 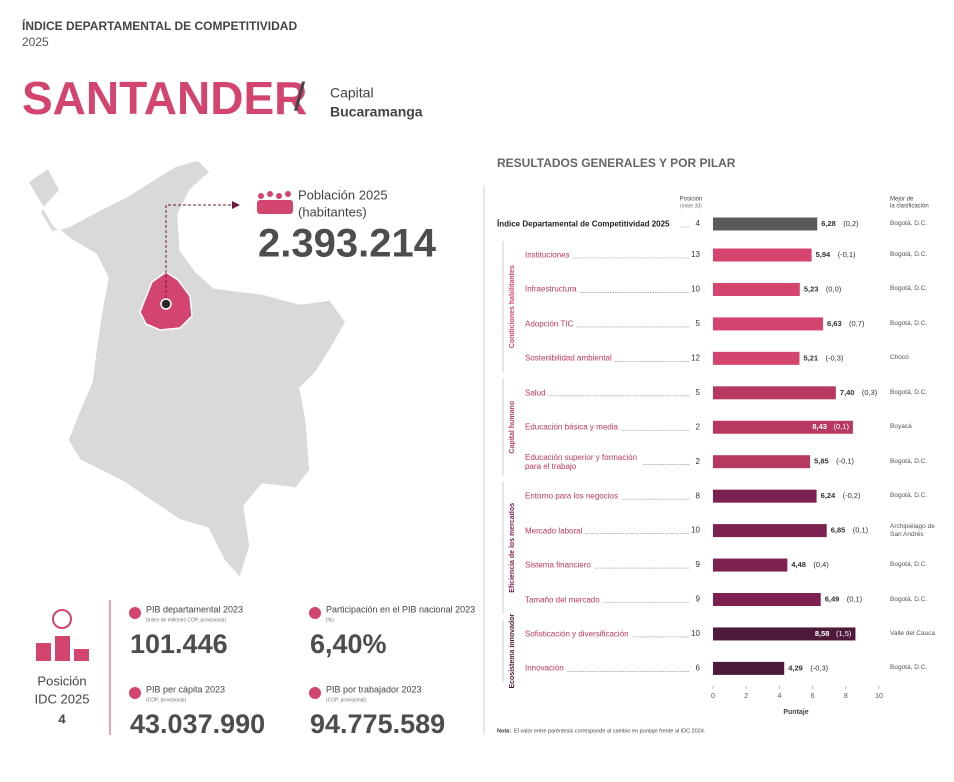 What do you see at coordinates (779, 696) in the screenshot?
I see `x-tick-label: 4` at bounding box center [779, 696].